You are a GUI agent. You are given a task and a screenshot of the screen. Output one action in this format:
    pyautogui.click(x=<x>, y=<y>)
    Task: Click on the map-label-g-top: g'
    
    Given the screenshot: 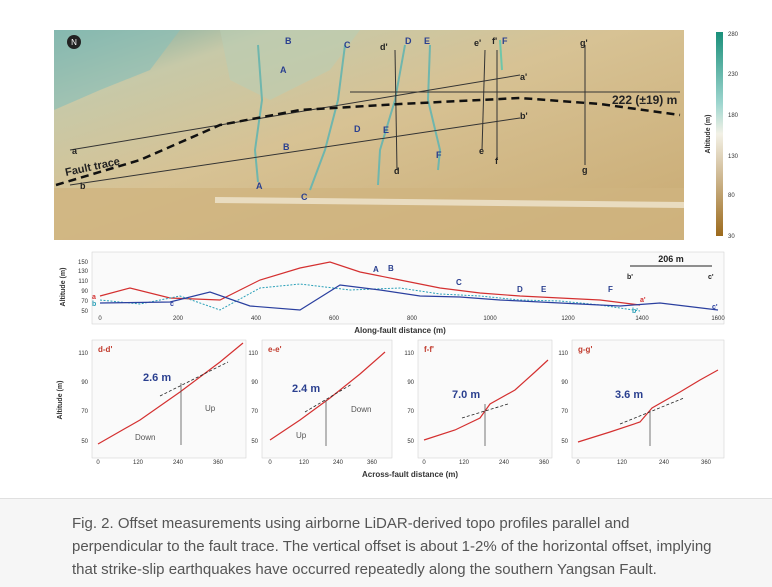 What is the action you would take?
    pyautogui.click(x=584, y=43)
    